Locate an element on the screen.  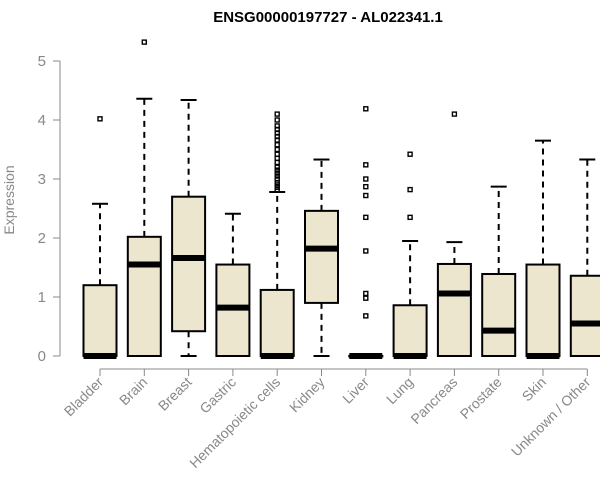
x-tick-label: Lung is located at coordinates (399, 390).